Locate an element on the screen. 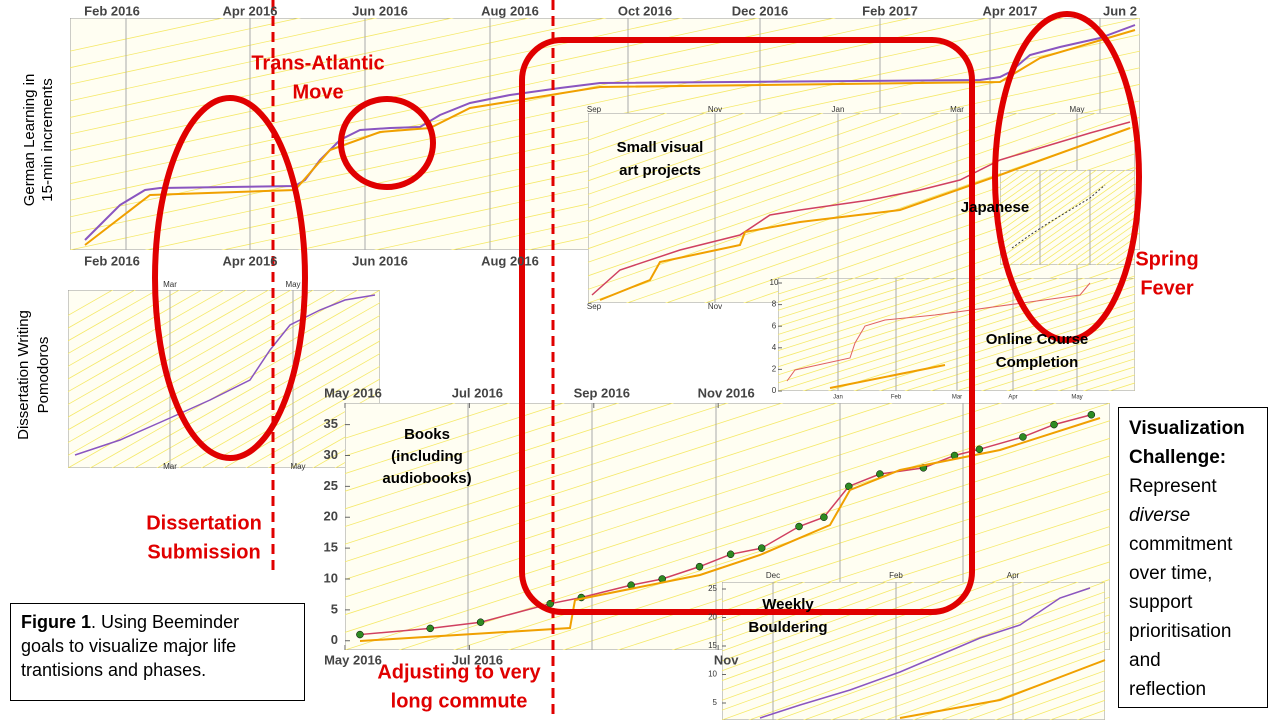  bouldering-panel is located at coordinates (913, 651).